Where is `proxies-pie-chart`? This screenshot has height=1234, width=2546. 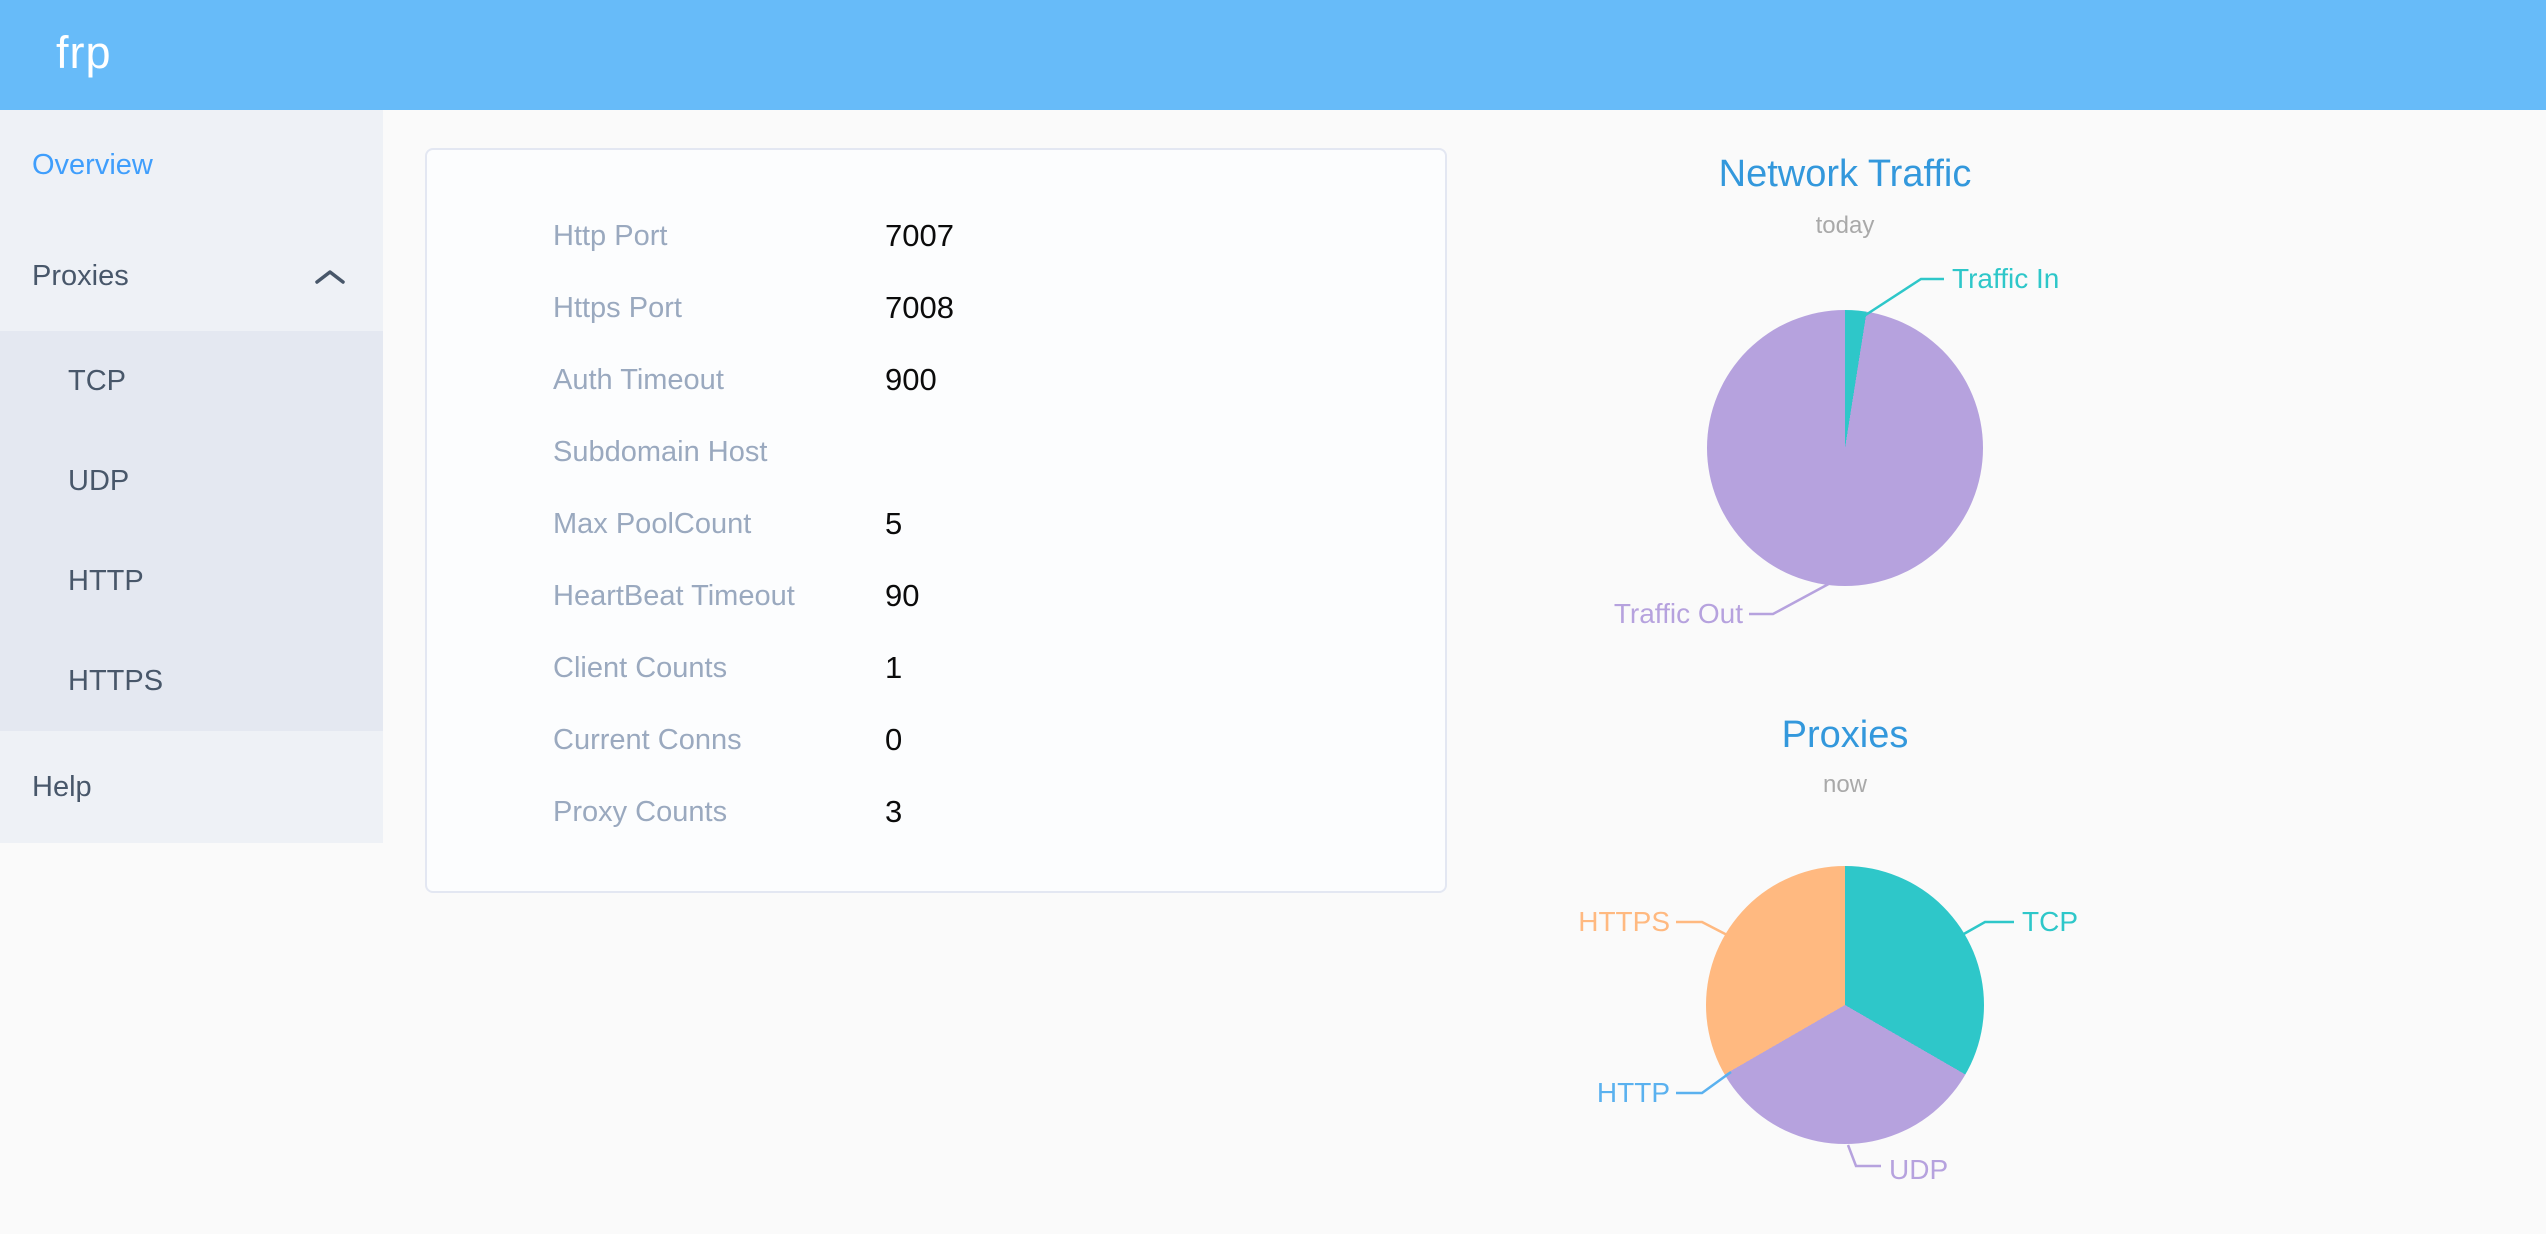 proxies-pie-chart is located at coordinates (1845, 1005).